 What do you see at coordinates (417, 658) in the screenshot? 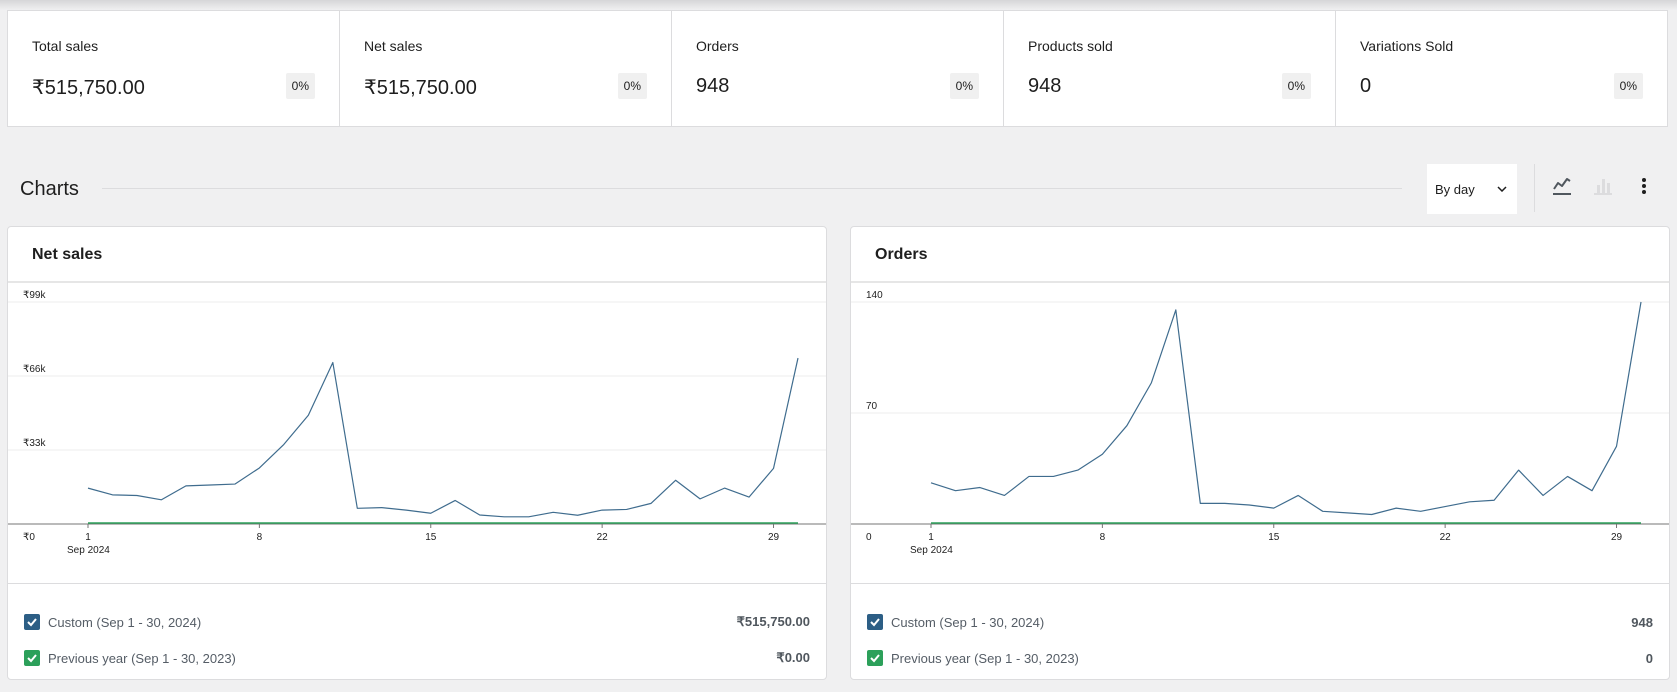
I see `legend-item-previous: Previous year (Sep 1 - 30, 2023) ₹0.00` at bounding box center [417, 658].